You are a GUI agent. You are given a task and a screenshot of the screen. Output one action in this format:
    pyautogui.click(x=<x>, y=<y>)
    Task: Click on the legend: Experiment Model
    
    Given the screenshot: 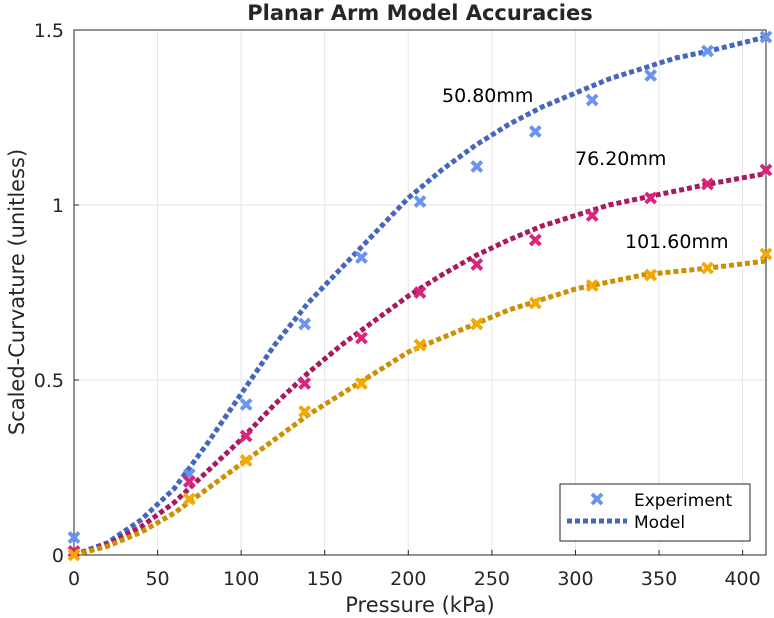 What is the action you would take?
    pyautogui.click(x=655, y=512)
    